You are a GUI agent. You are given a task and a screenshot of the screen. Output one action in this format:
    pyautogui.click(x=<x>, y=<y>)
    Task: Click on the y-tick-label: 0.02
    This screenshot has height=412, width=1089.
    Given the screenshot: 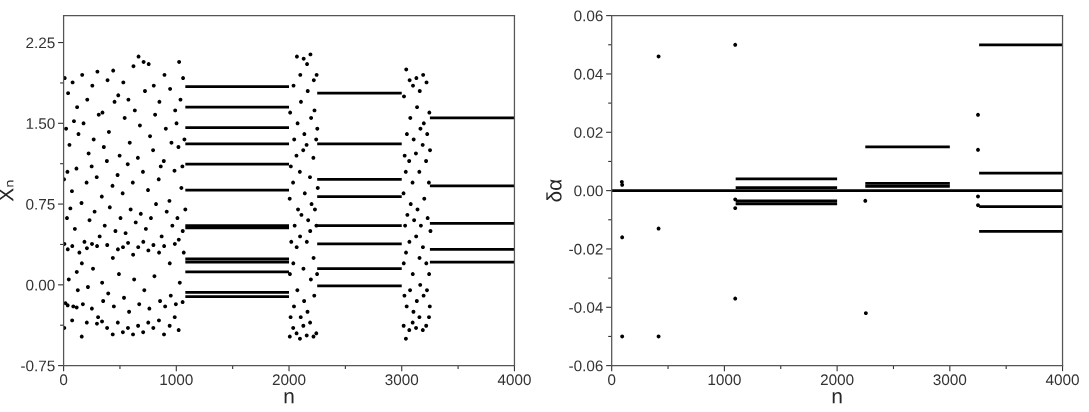 What is the action you would take?
    pyautogui.click(x=588, y=132)
    